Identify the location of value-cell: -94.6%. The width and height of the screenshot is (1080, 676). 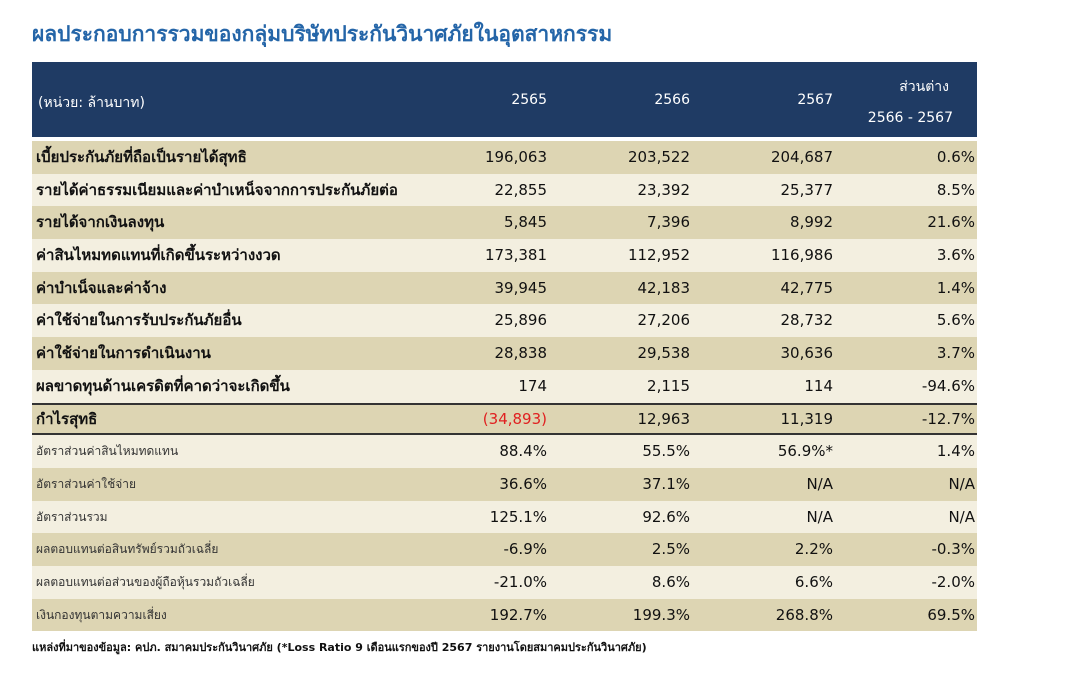
(948, 385).